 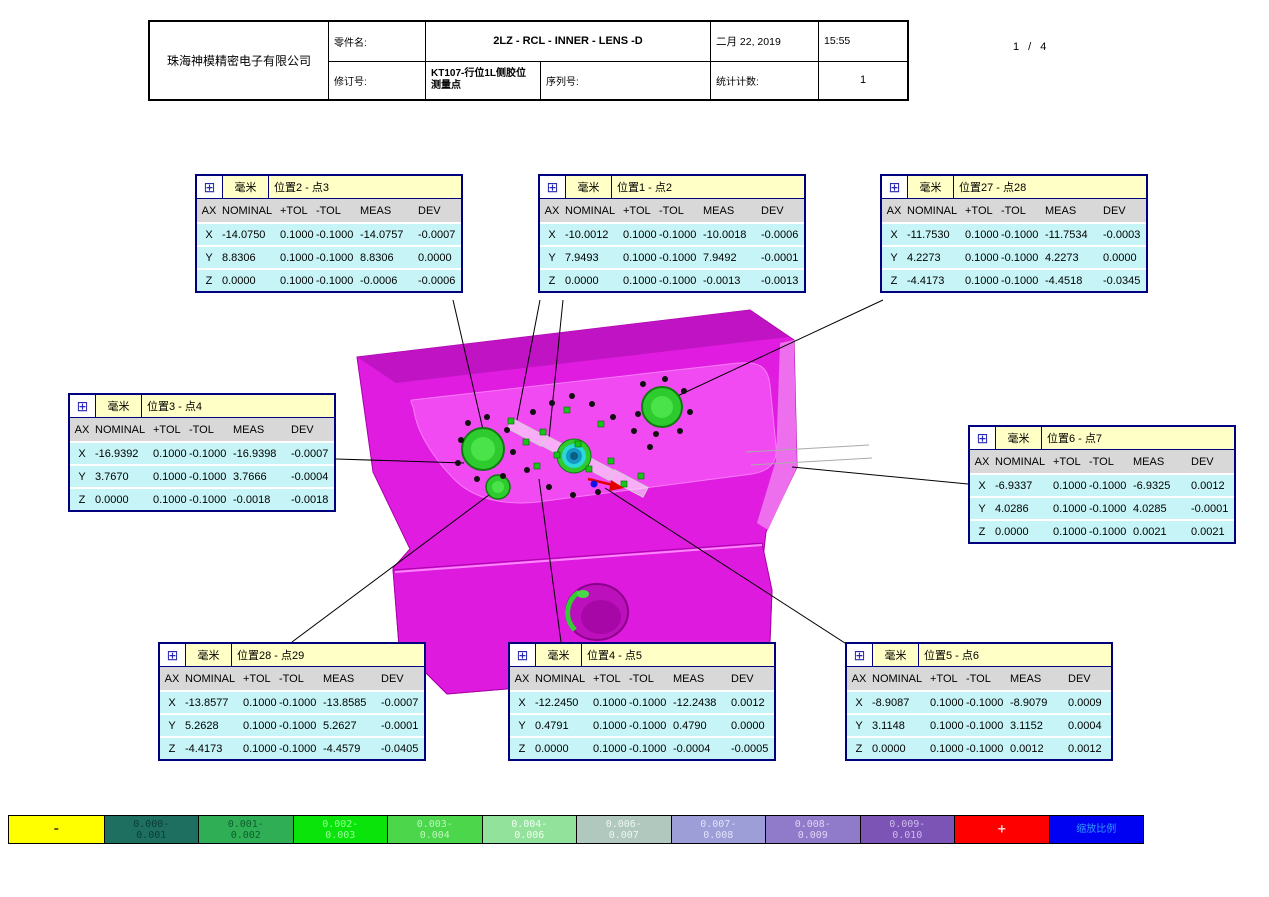 What do you see at coordinates (204, 748) in the screenshot?
I see `cell-nominal: -4.4173` at bounding box center [204, 748].